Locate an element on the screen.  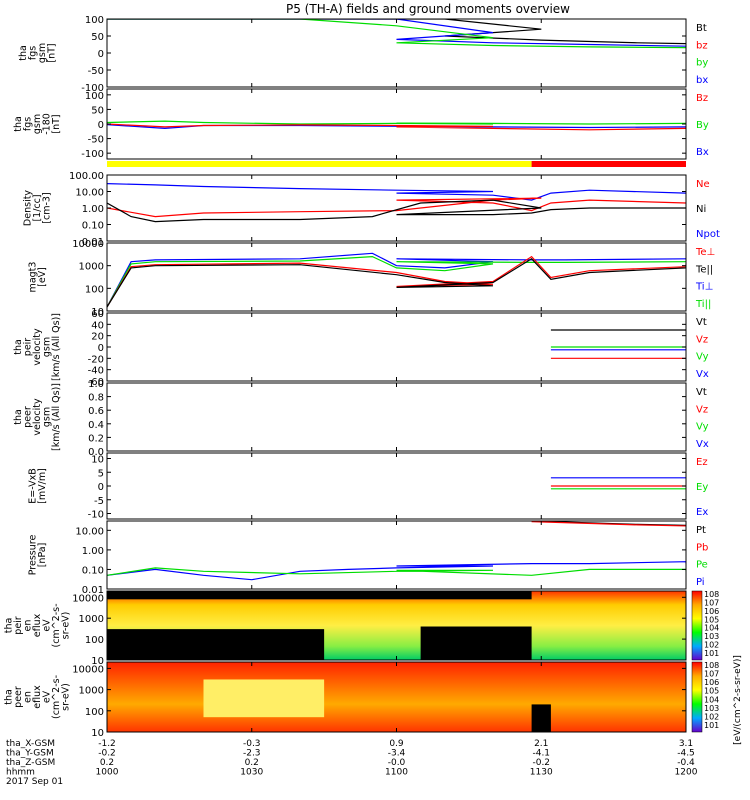
series-line-Ti⊥ is located at coordinates (396, 280).